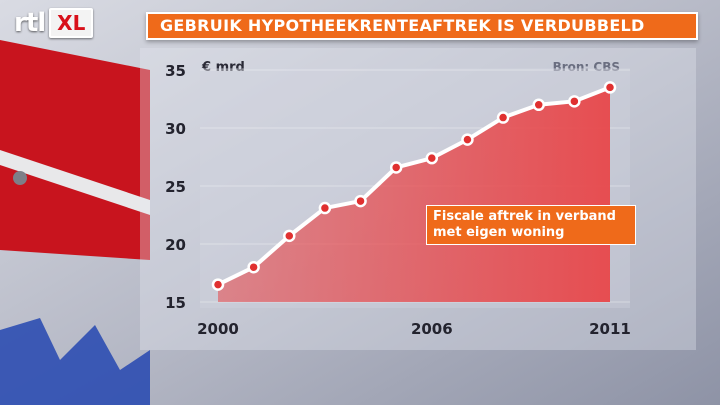 This screenshot has width=720, height=405. I want to click on x-tick-label-2006: 2006, so click(432, 329).